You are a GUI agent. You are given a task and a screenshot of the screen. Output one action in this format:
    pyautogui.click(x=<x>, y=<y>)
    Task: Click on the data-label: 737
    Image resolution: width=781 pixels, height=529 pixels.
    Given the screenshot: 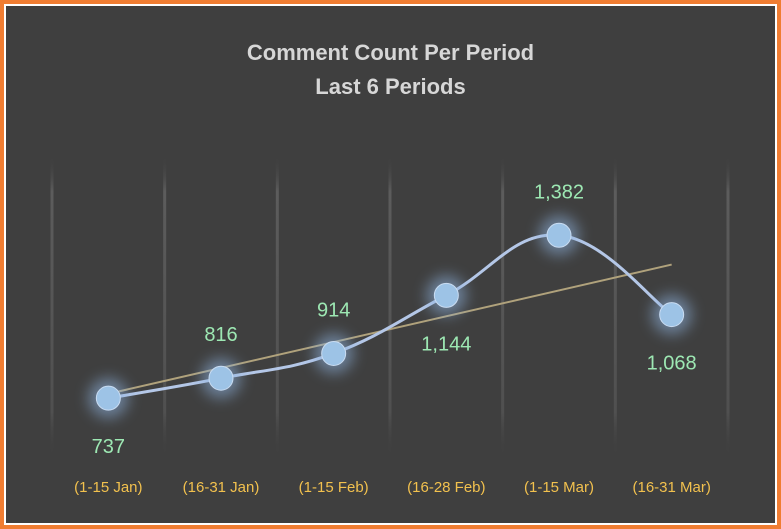 What is the action you would take?
    pyautogui.click(x=108, y=447)
    